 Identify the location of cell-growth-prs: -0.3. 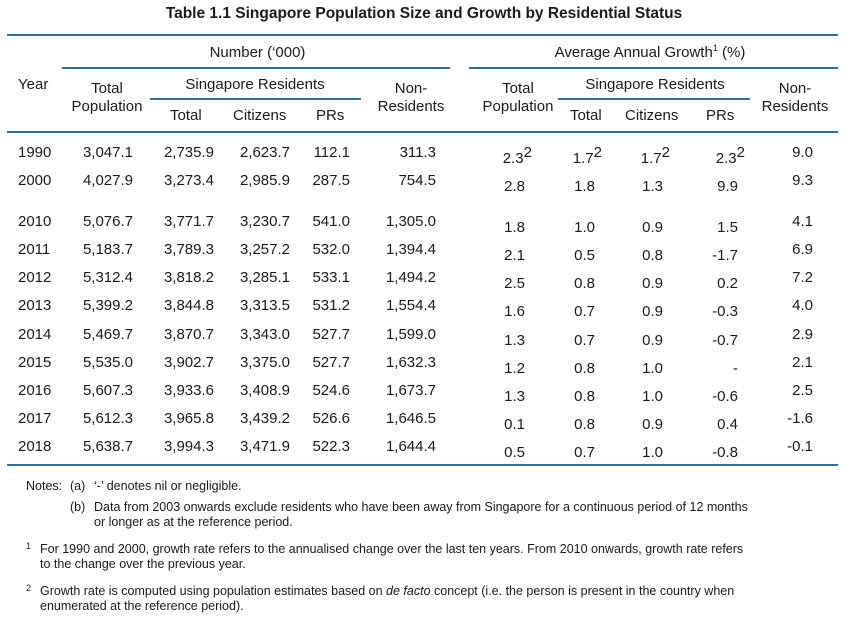
(725, 311).